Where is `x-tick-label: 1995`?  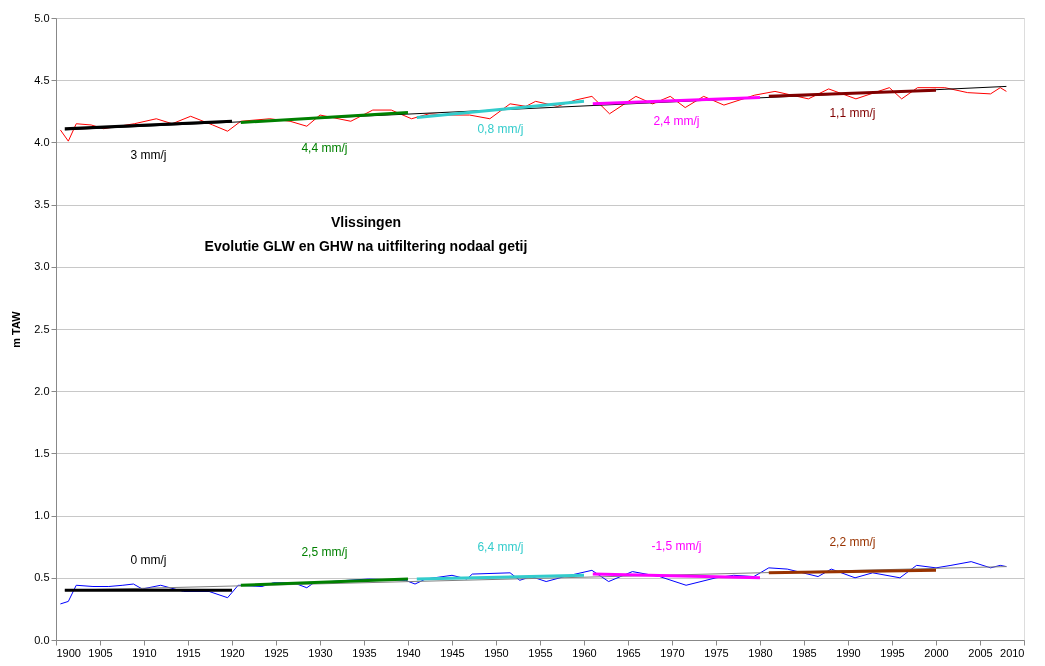 x-tick-label: 1995 is located at coordinates (892, 652).